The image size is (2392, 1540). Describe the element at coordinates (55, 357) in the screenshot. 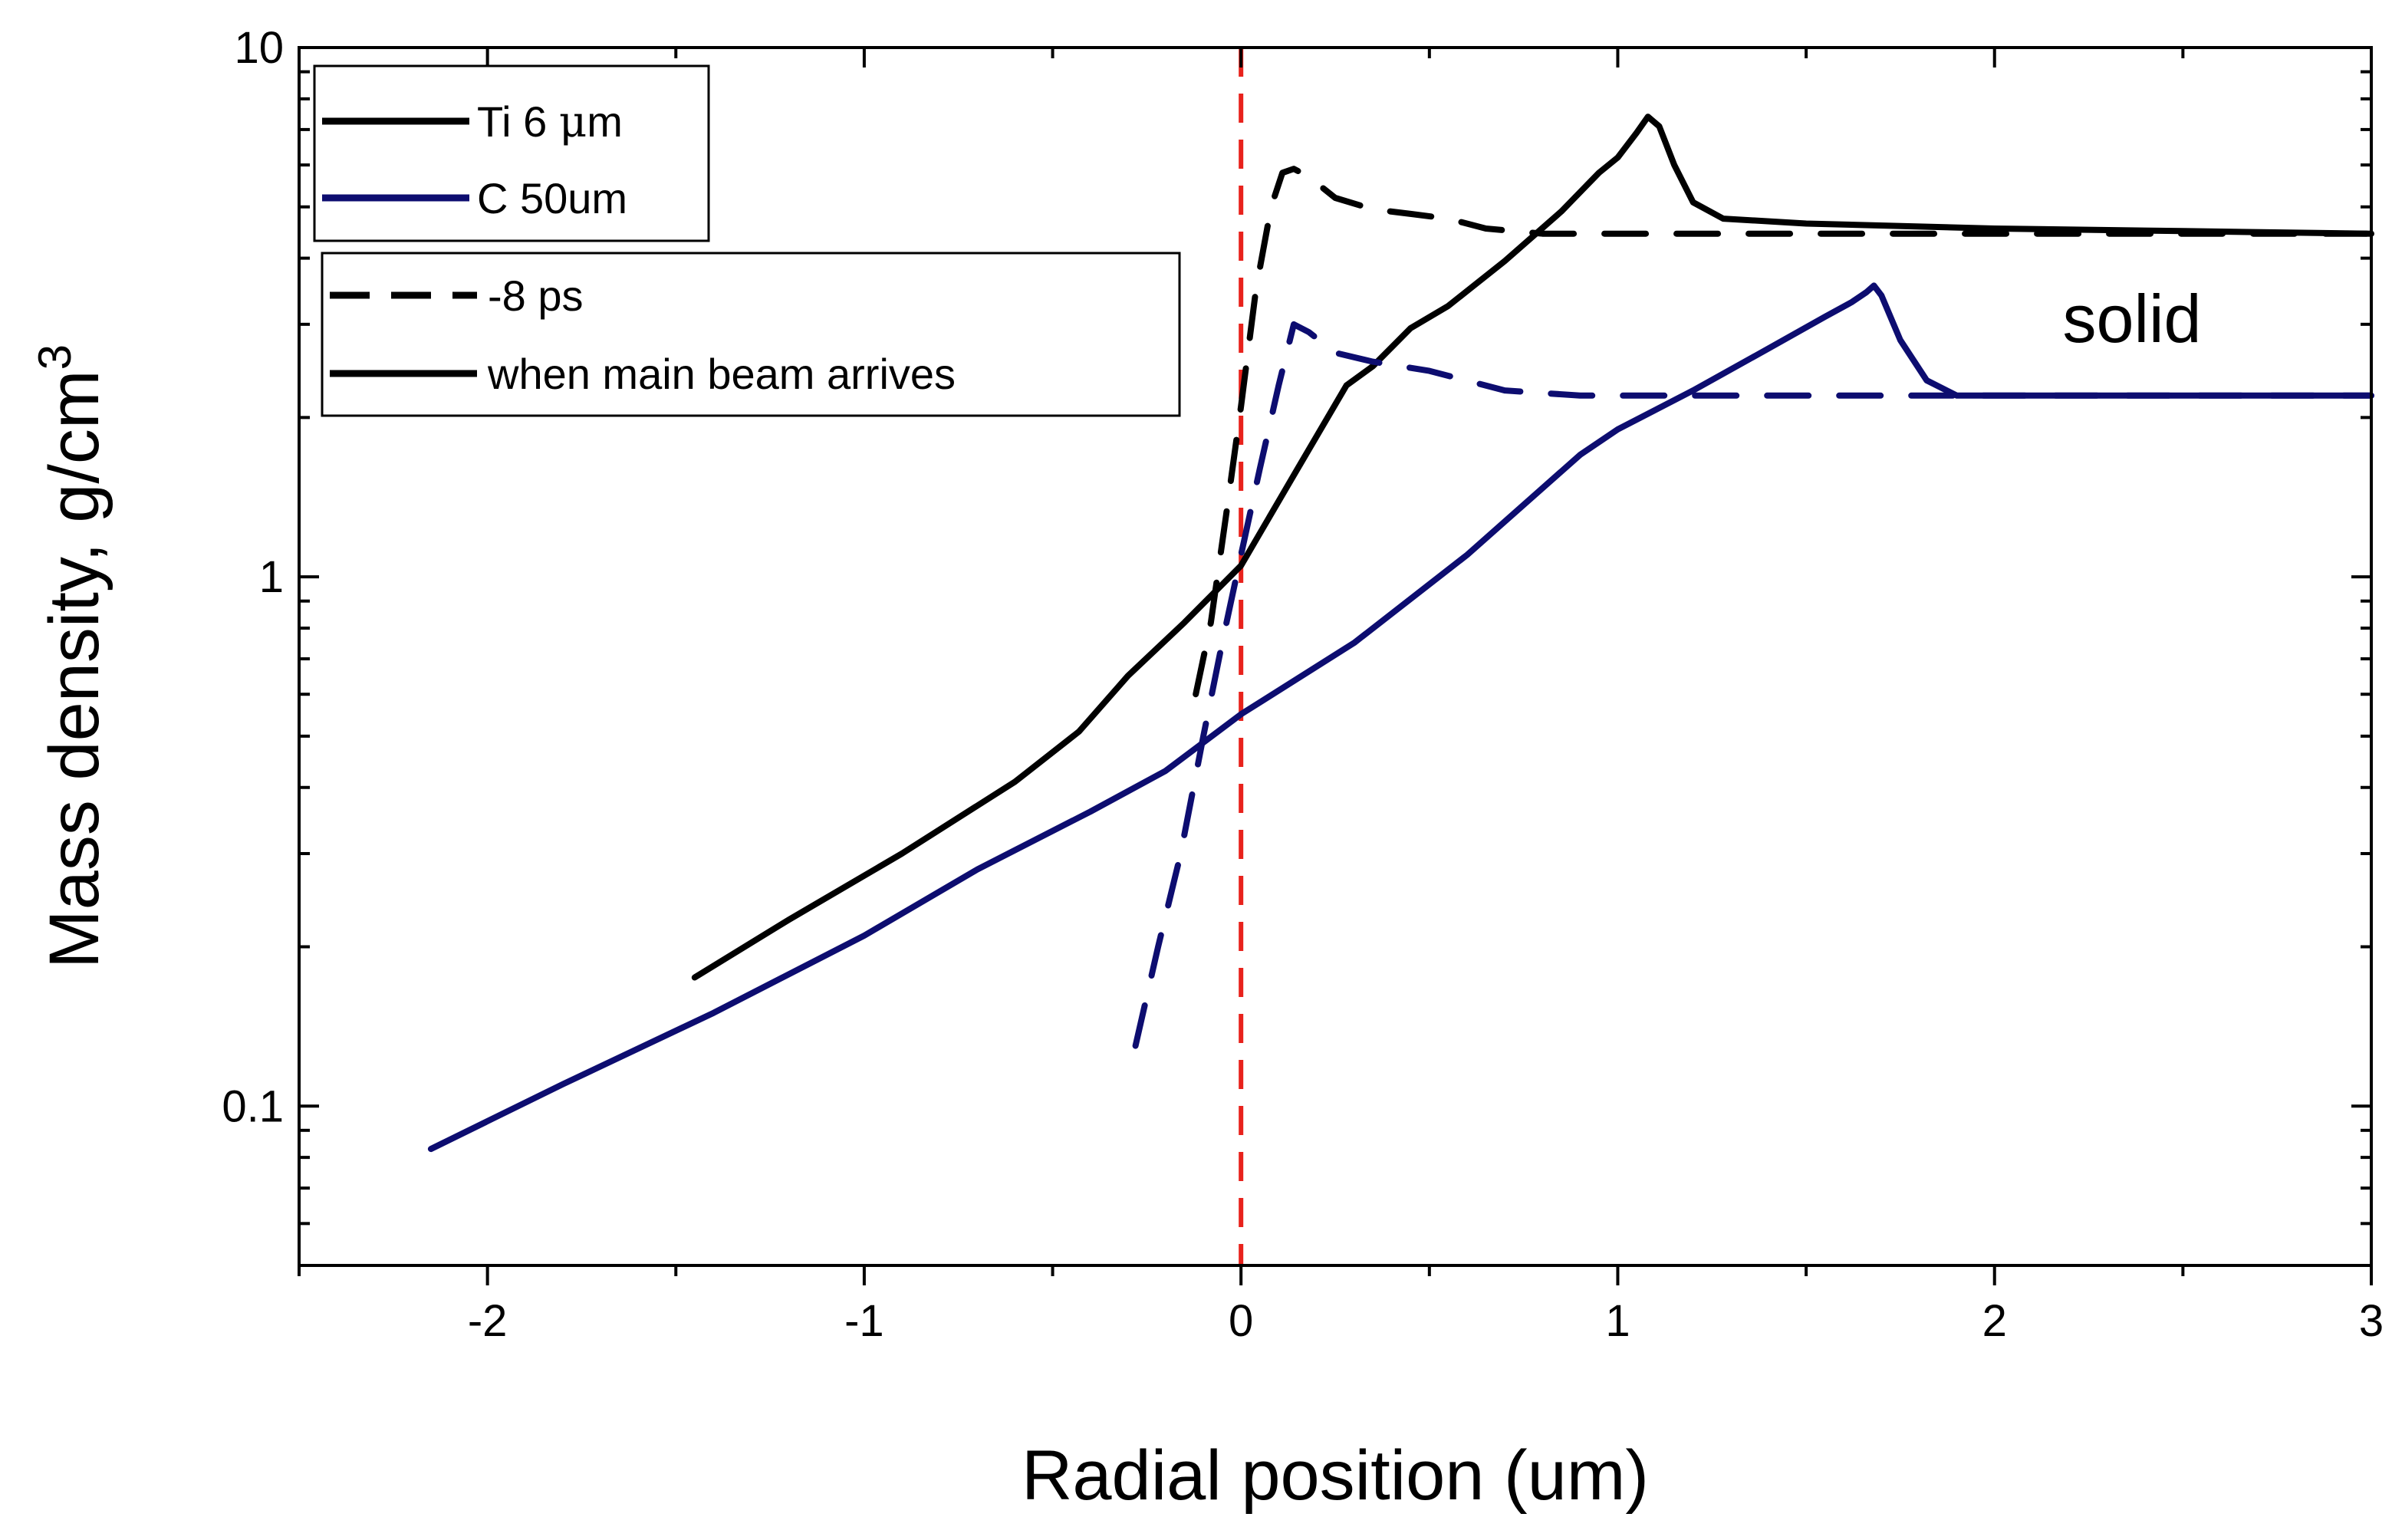

I see `y-axis-title-superscript: 3` at that location.